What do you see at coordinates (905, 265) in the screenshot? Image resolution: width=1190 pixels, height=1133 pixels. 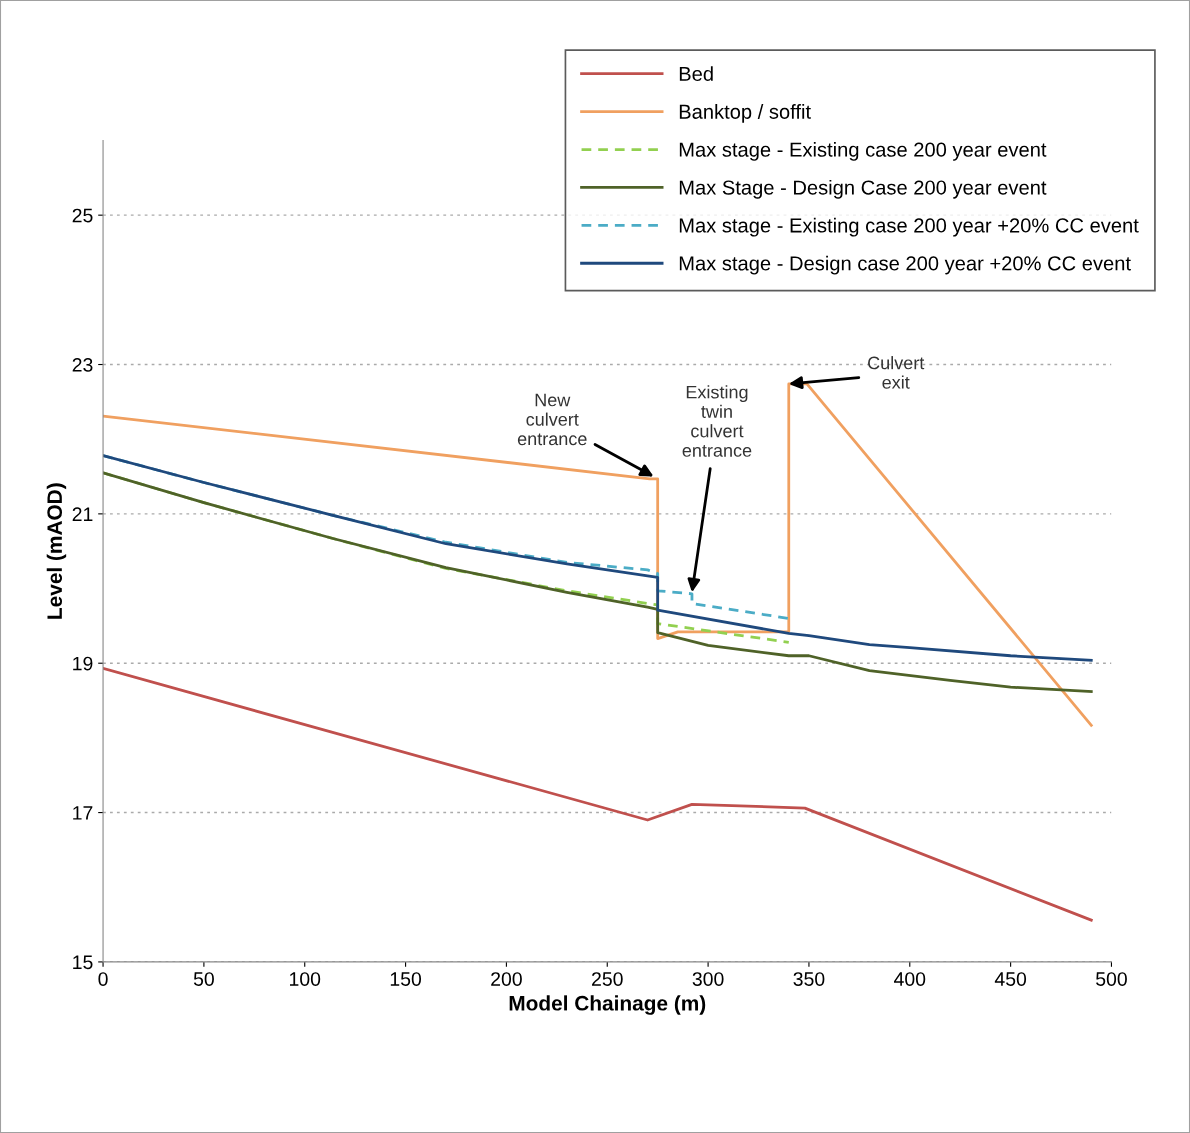 I see `legend-label: Max stage - Design case 200 year +20% CC event` at bounding box center [905, 265].